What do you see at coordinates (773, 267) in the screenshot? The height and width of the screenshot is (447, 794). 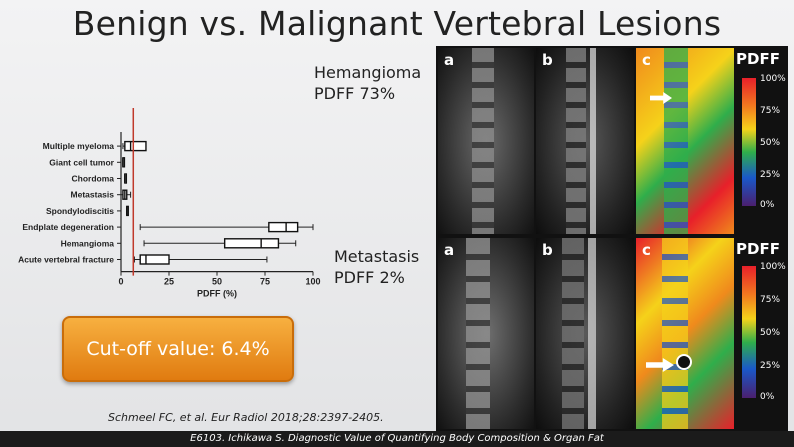 I see `pdff-tick-bottom-100: 100%` at bounding box center [773, 267].